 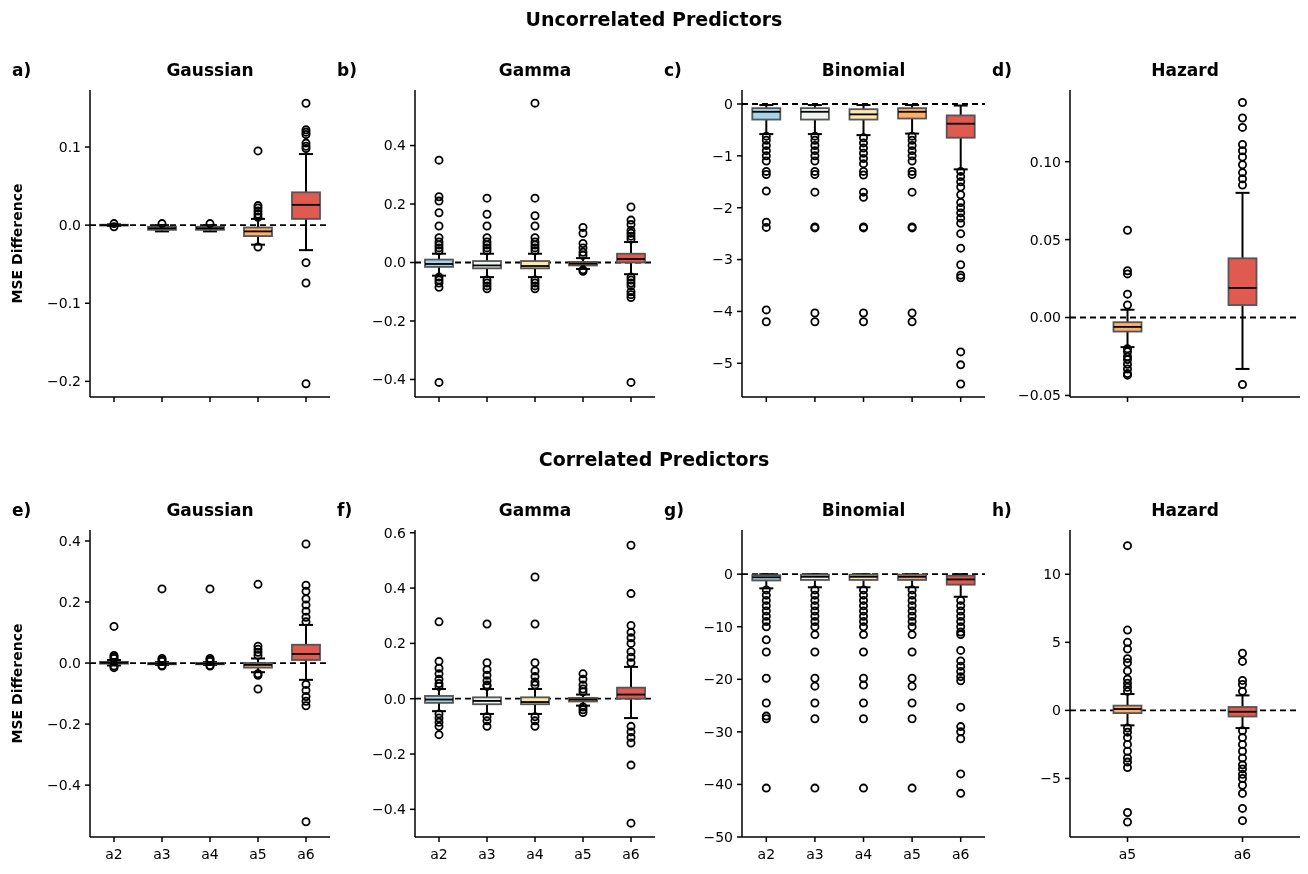 What do you see at coordinates (22, 70) in the screenshot?
I see `text: a)` at bounding box center [22, 70].